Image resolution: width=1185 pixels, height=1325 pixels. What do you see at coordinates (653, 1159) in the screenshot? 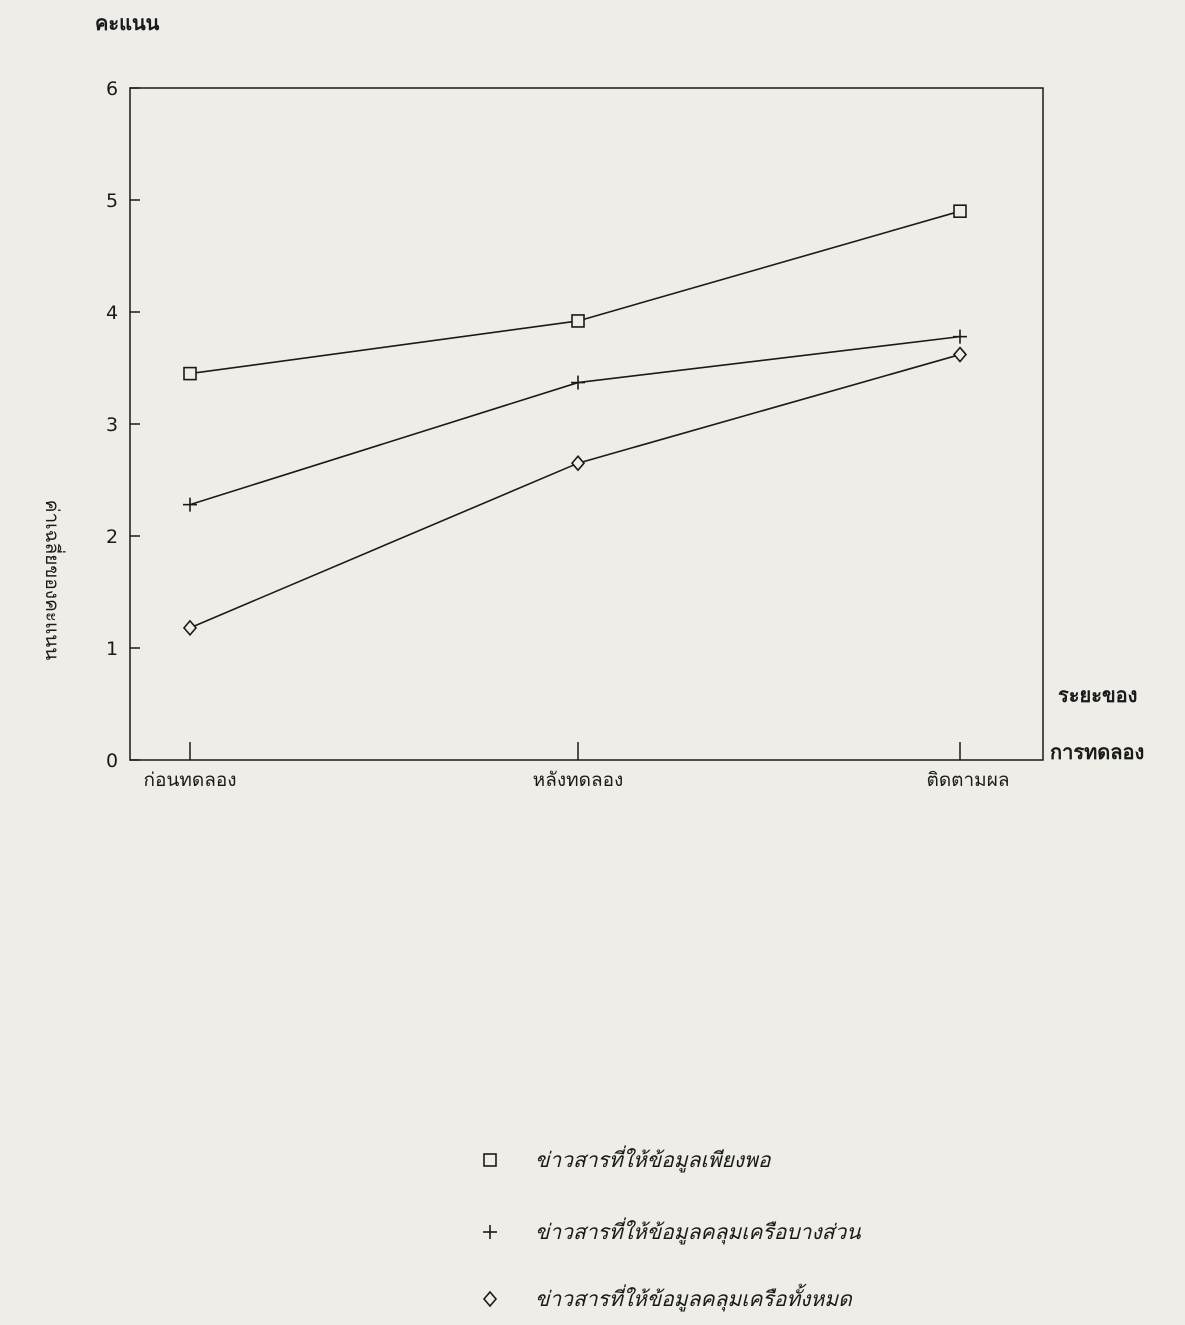
I see `legend-entry-label: ข่าวสารที่ให้ข้อมูลเพียงพอ` at bounding box center [653, 1159].